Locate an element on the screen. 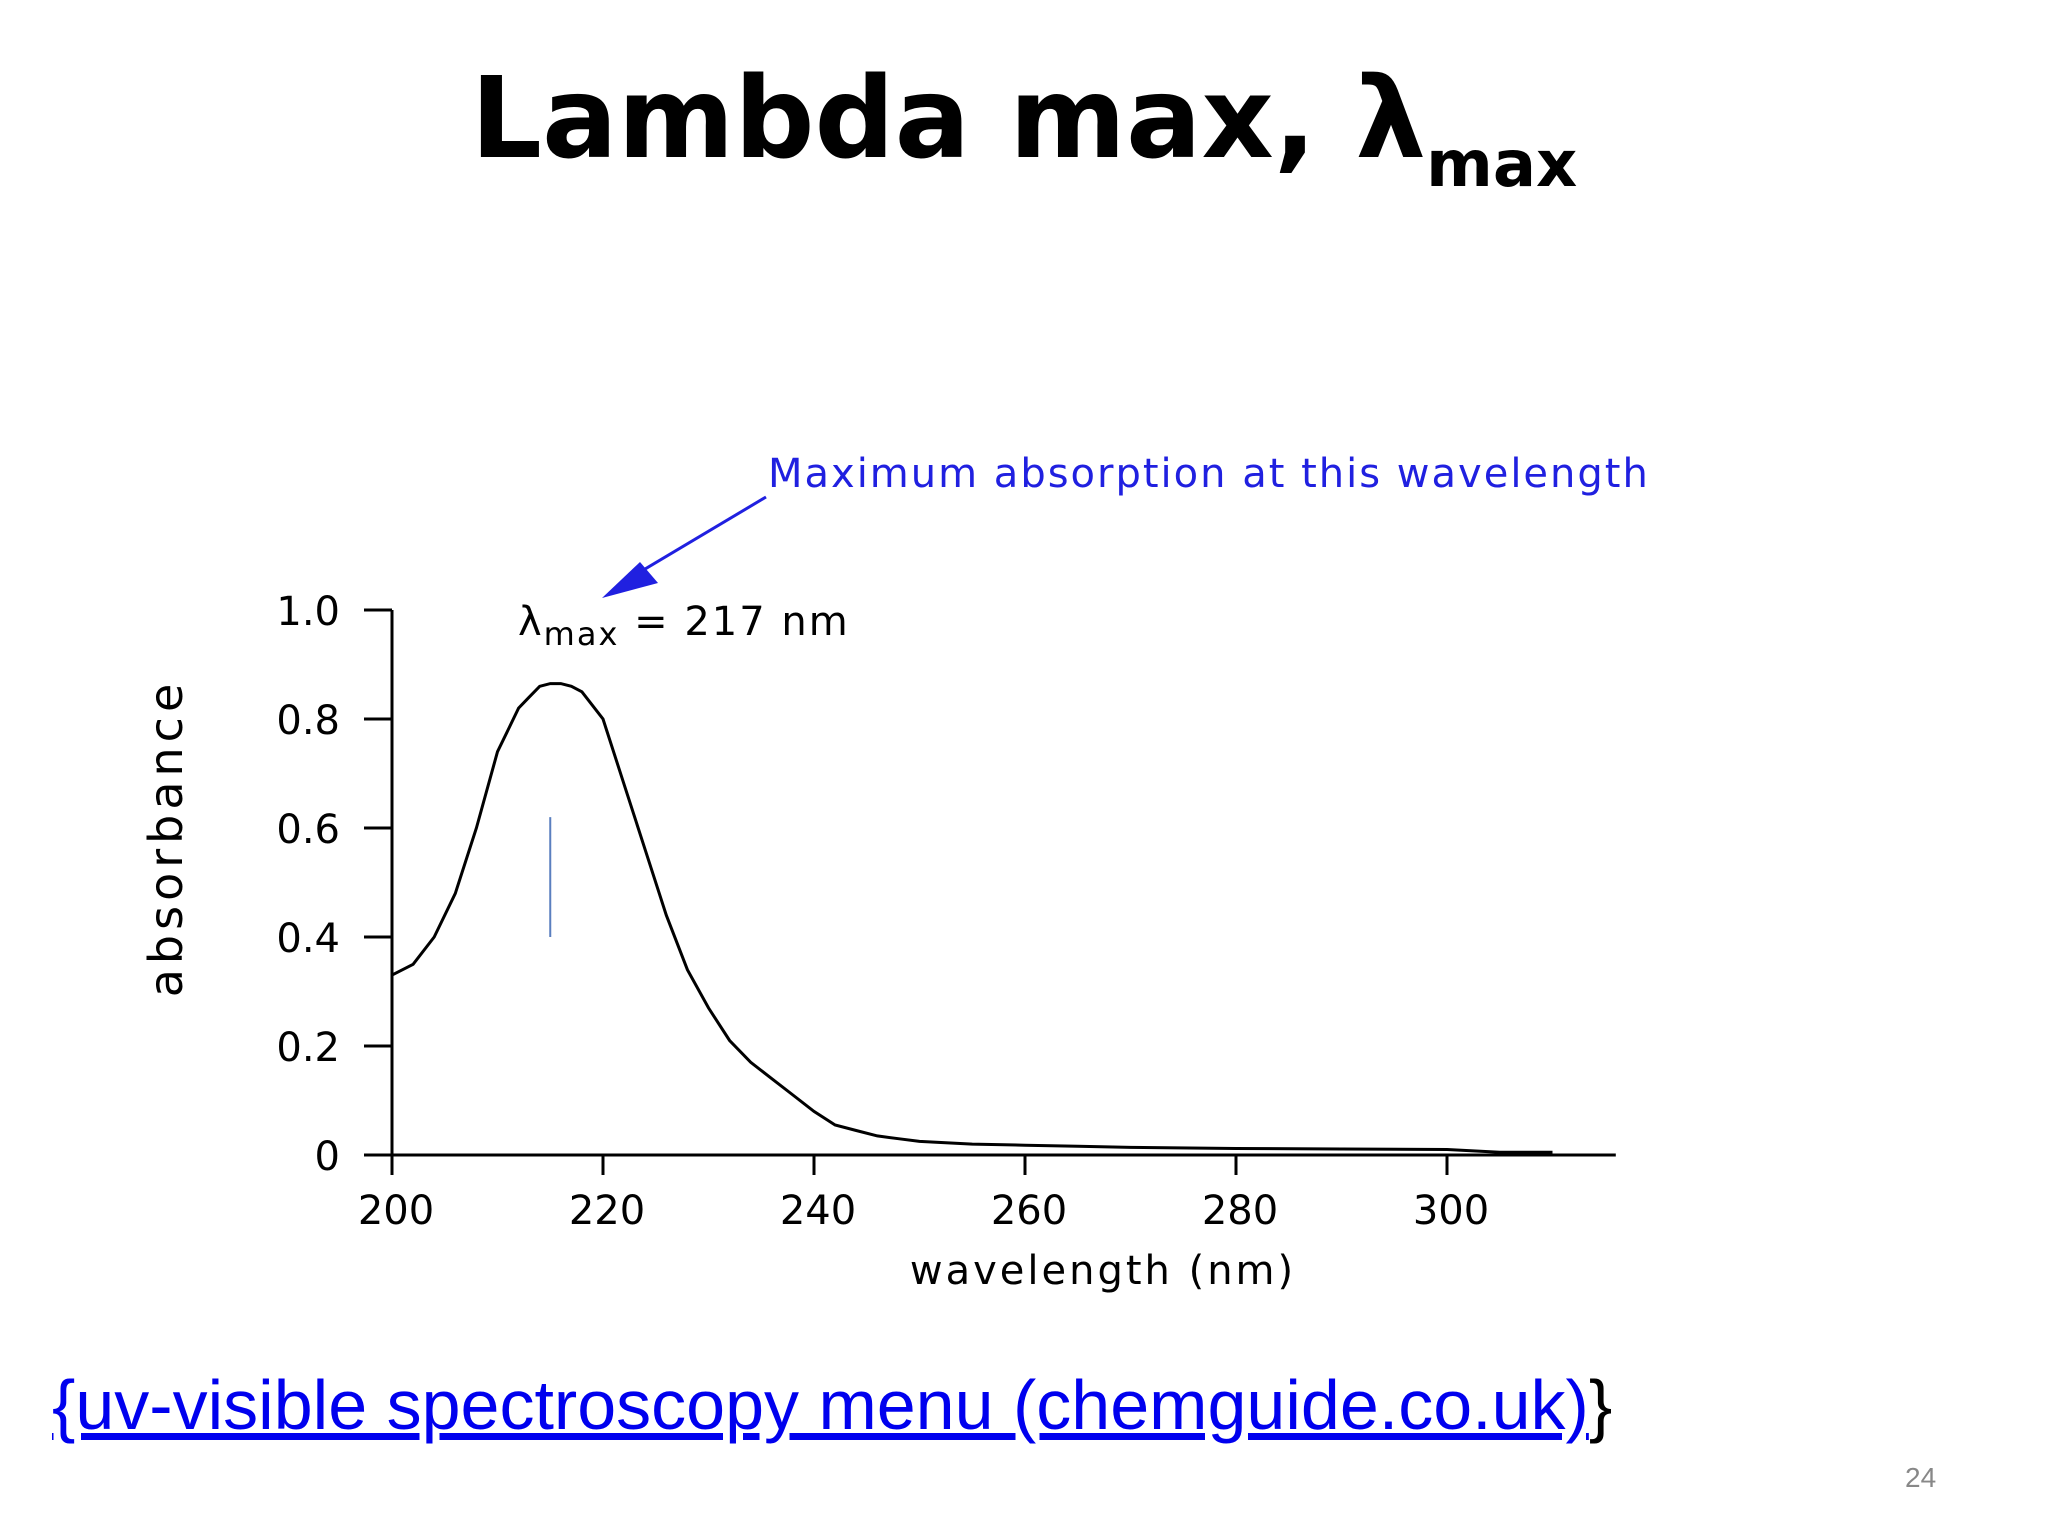  x-axis-label: wavelength (nm) is located at coordinates (1103, 1271).